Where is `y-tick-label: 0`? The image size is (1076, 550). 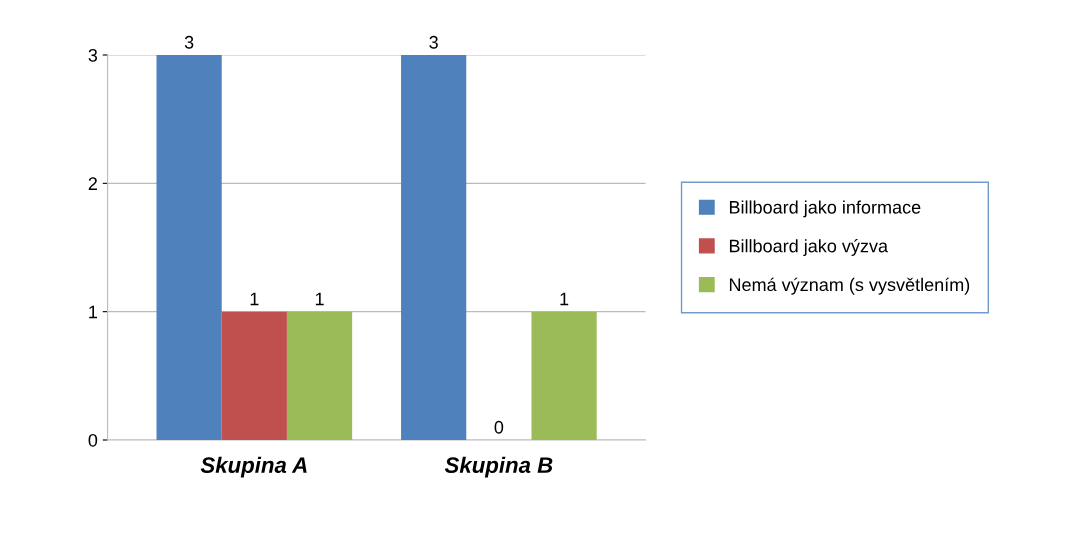
y-tick-label: 0 is located at coordinates (93, 440).